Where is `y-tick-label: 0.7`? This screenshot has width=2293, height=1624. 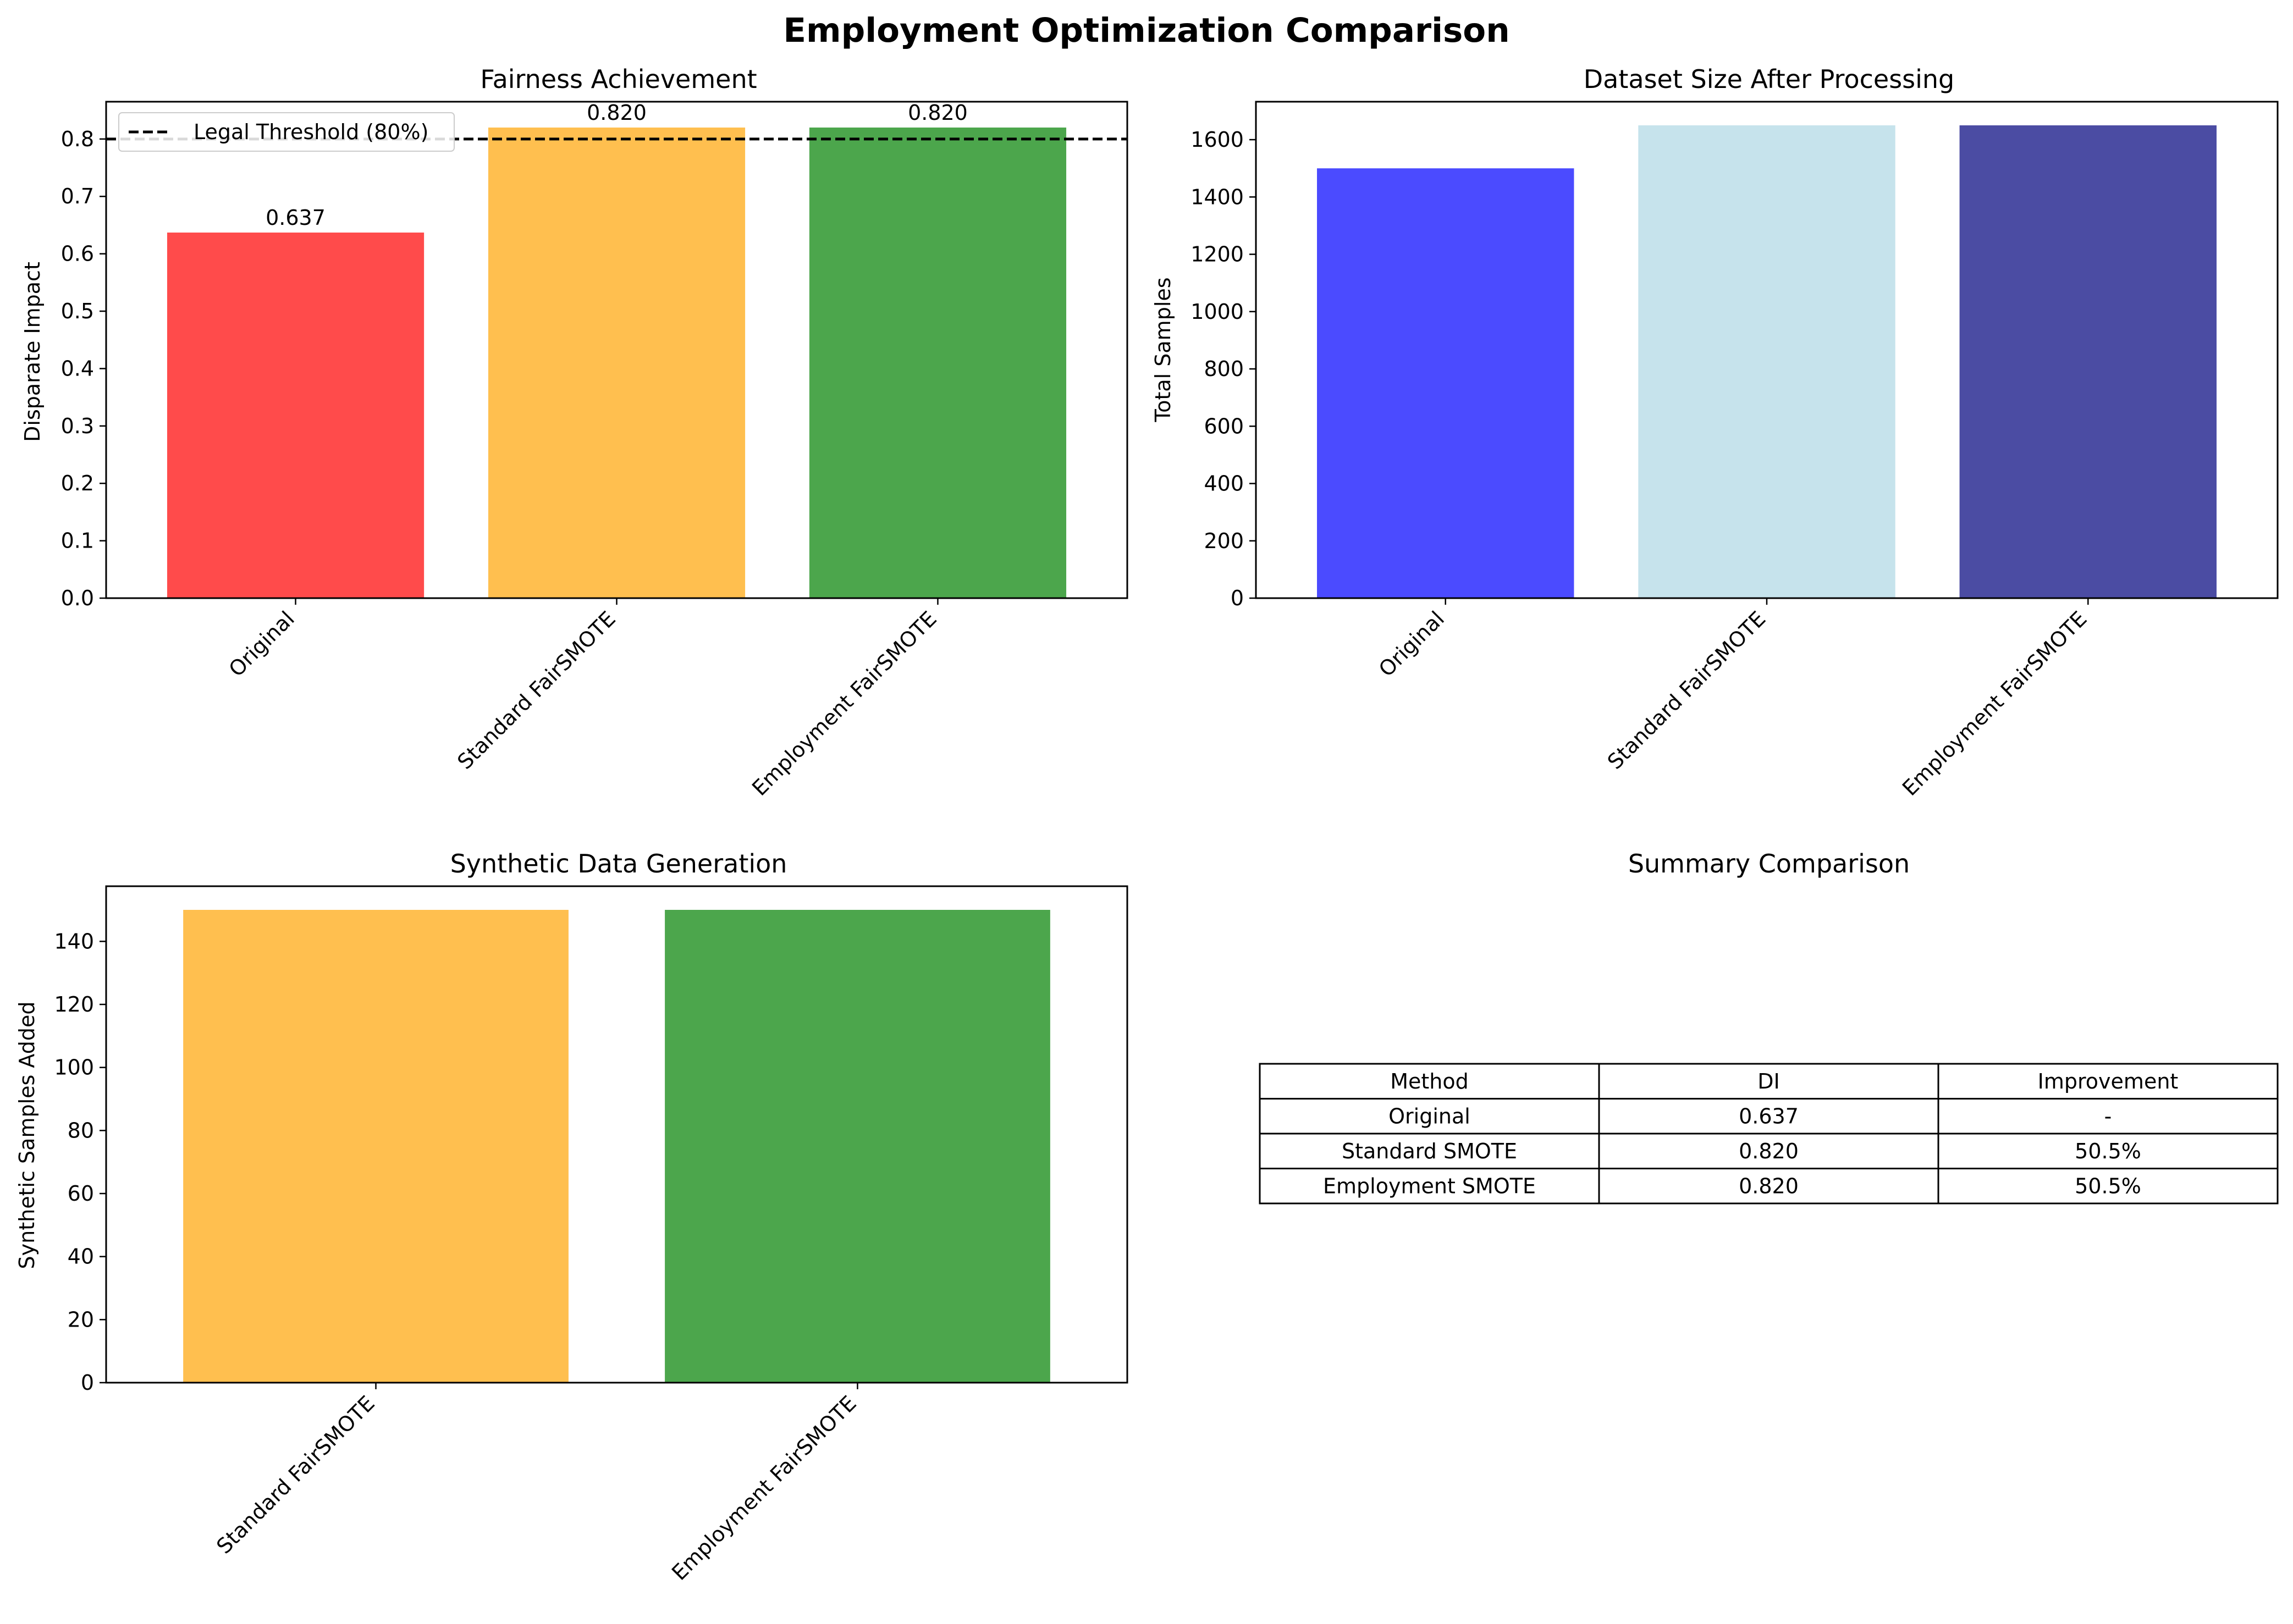 y-tick-label: 0.7 is located at coordinates (77, 196).